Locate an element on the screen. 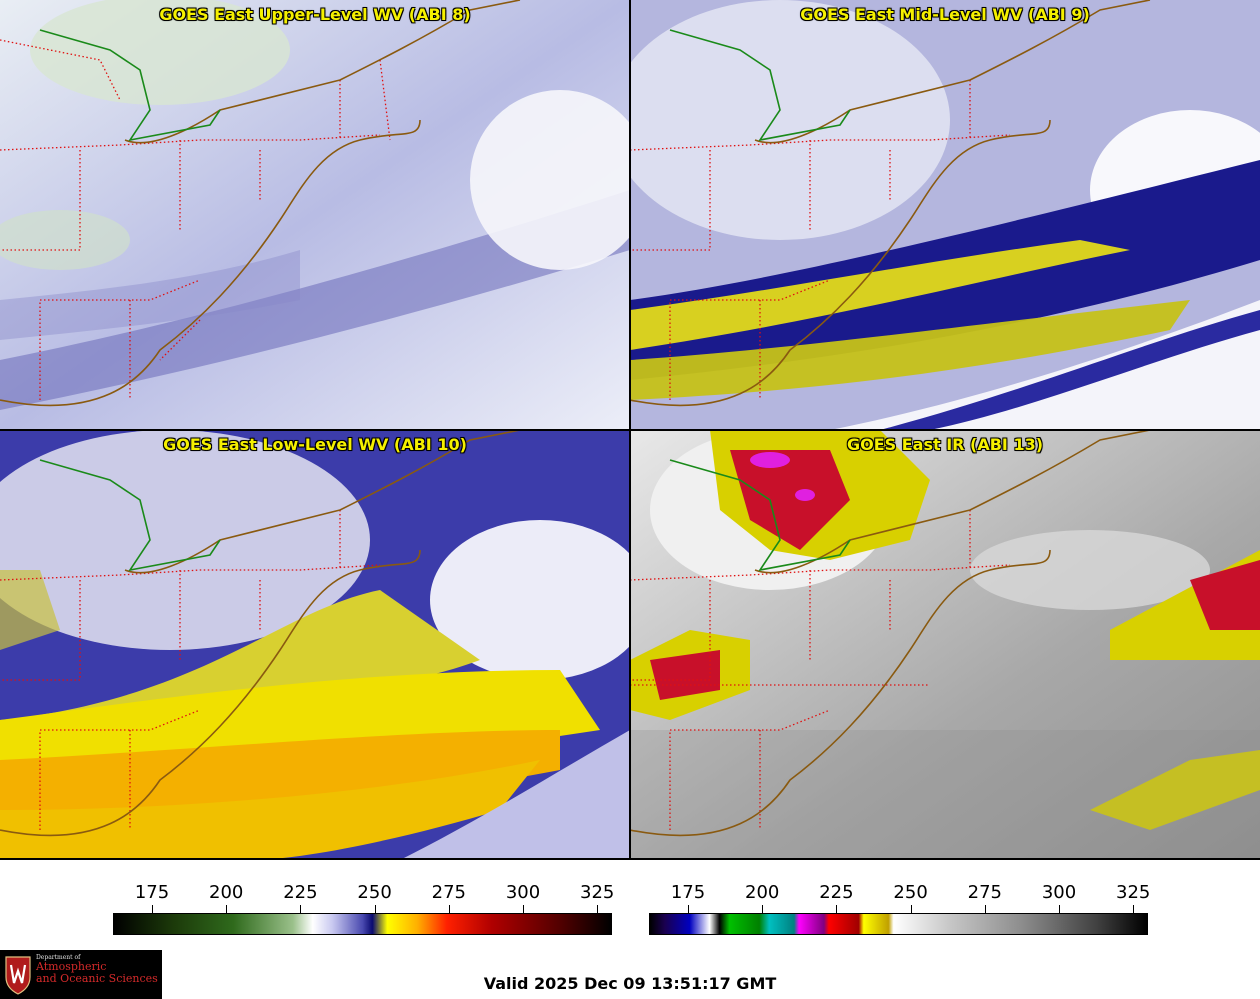 The height and width of the screenshot is (999, 1260). wv-colorbar-tick-label: 200 is located at coordinates (226, 892).